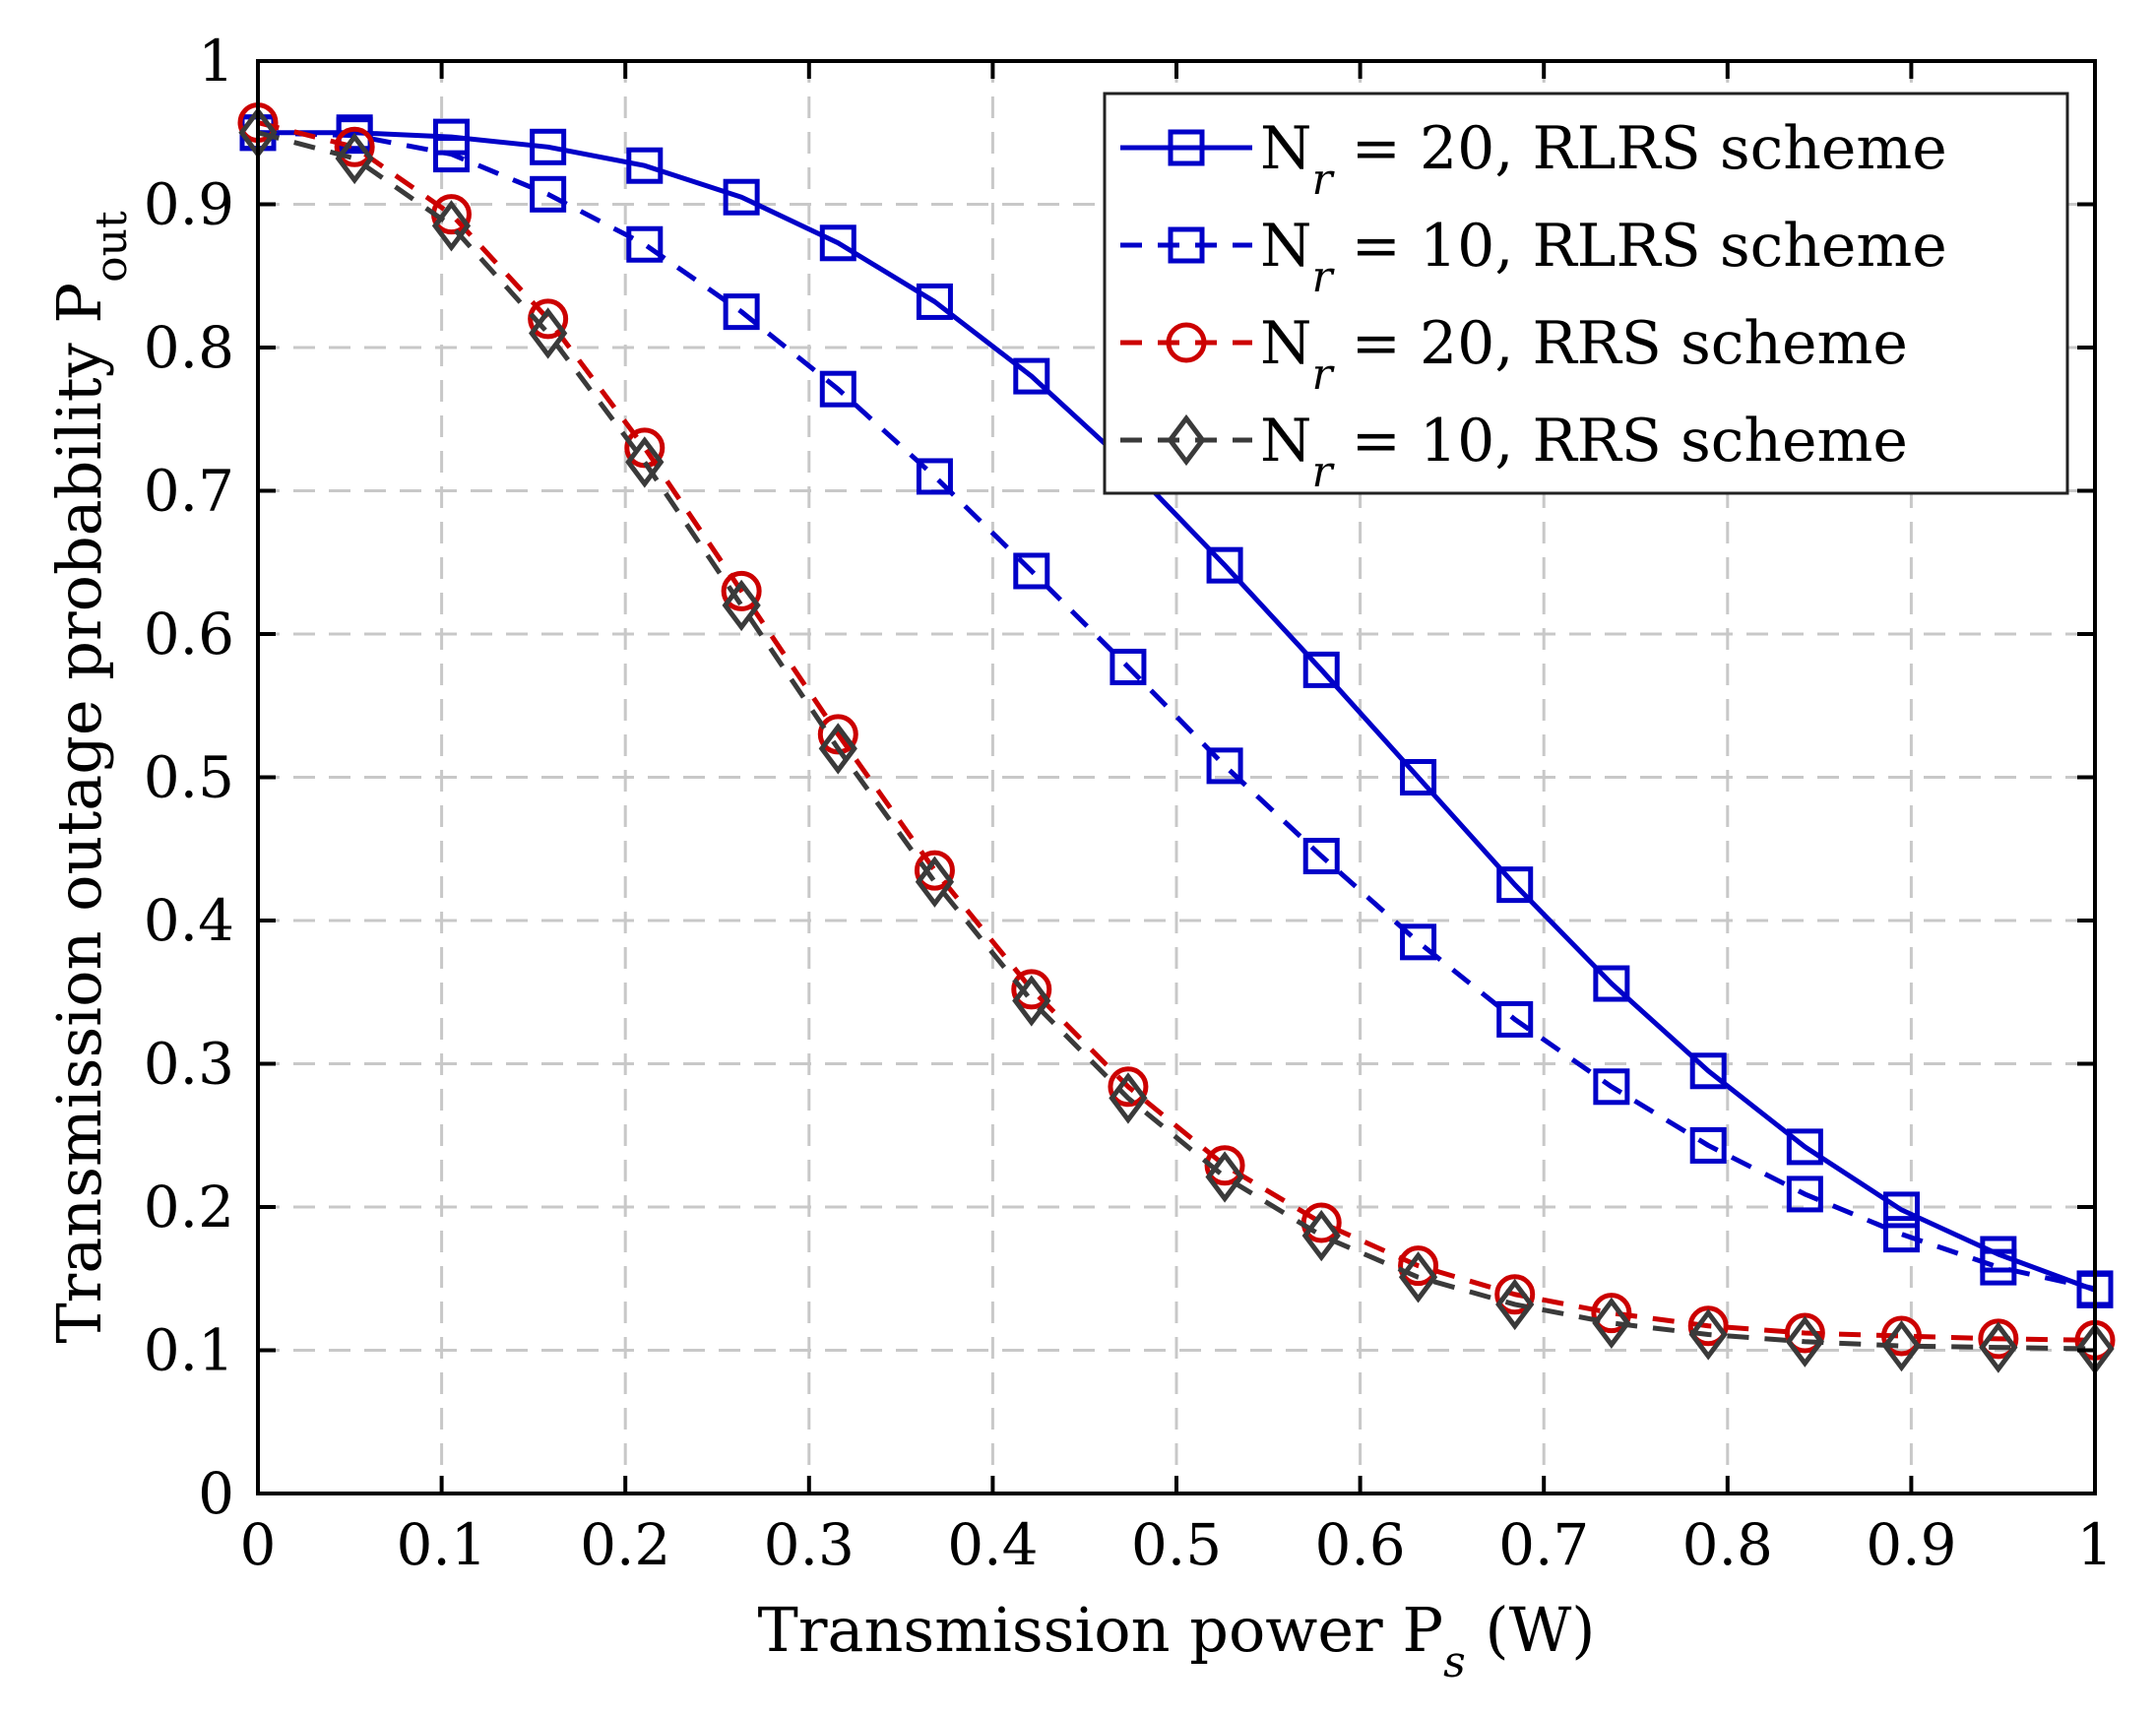  I want to click on y-tick-labels: 0 0.1 0.2 0.3 0.4 0.5 0.6 0.7 0.8 0.9 1, so click(189, 778).